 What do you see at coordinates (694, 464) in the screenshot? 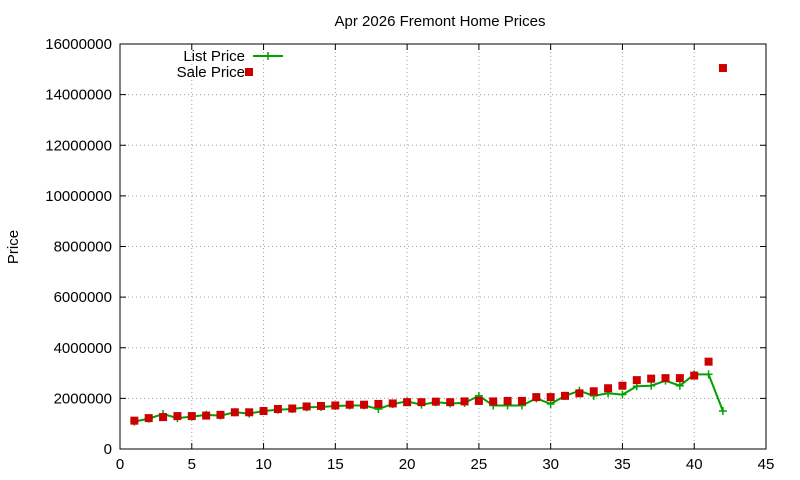
I see `x-tick-label: 40` at bounding box center [694, 464].